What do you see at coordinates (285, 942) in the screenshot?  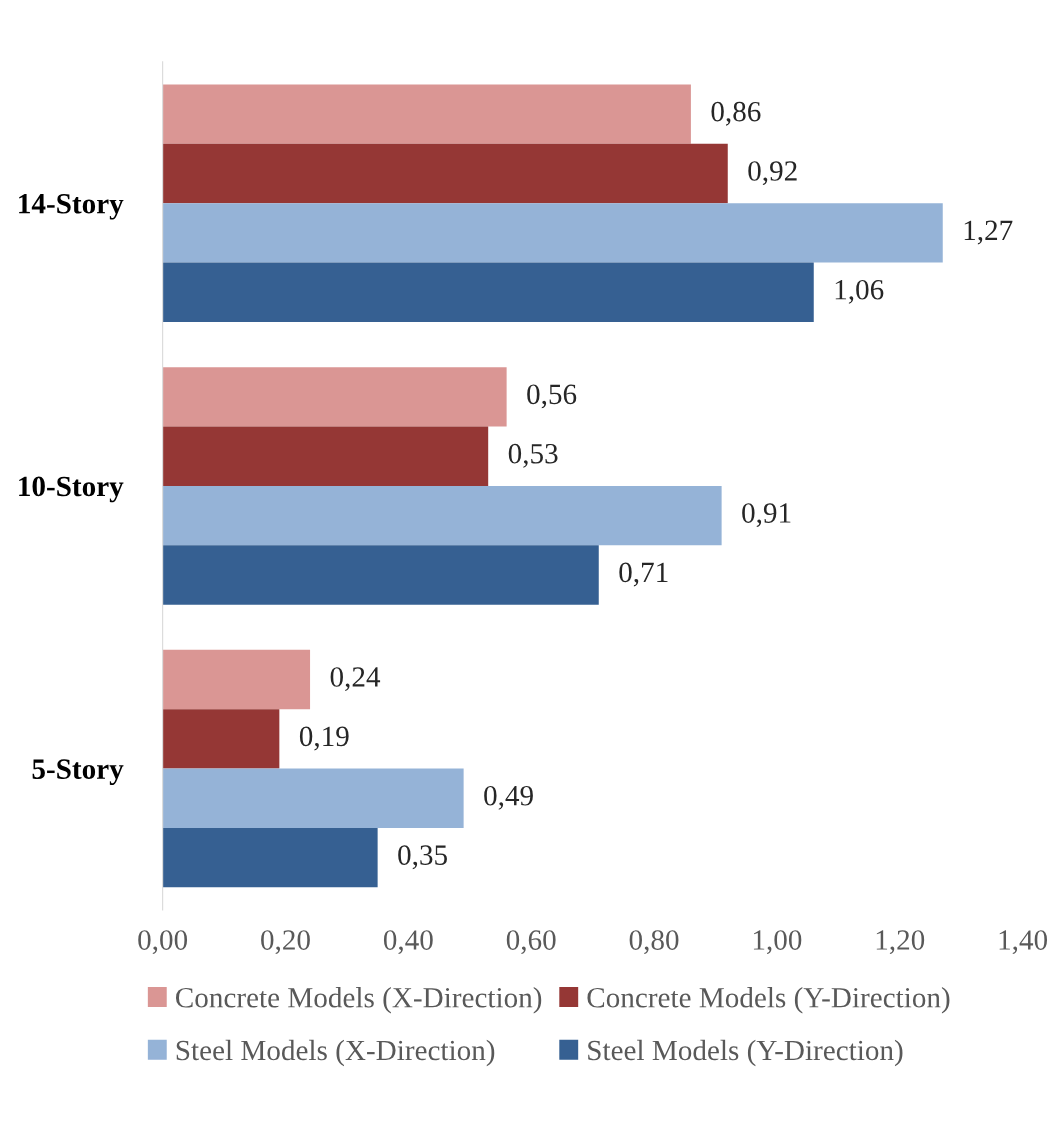 I see `x-tick-label: 0,20` at bounding box center [285, 942].